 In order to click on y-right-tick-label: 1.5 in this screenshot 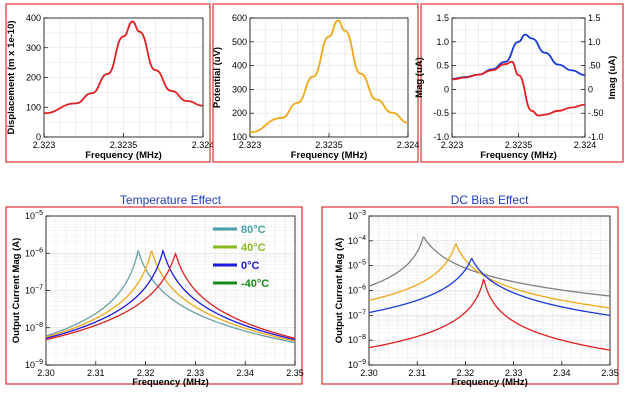, I will do `click(594, 18)`.